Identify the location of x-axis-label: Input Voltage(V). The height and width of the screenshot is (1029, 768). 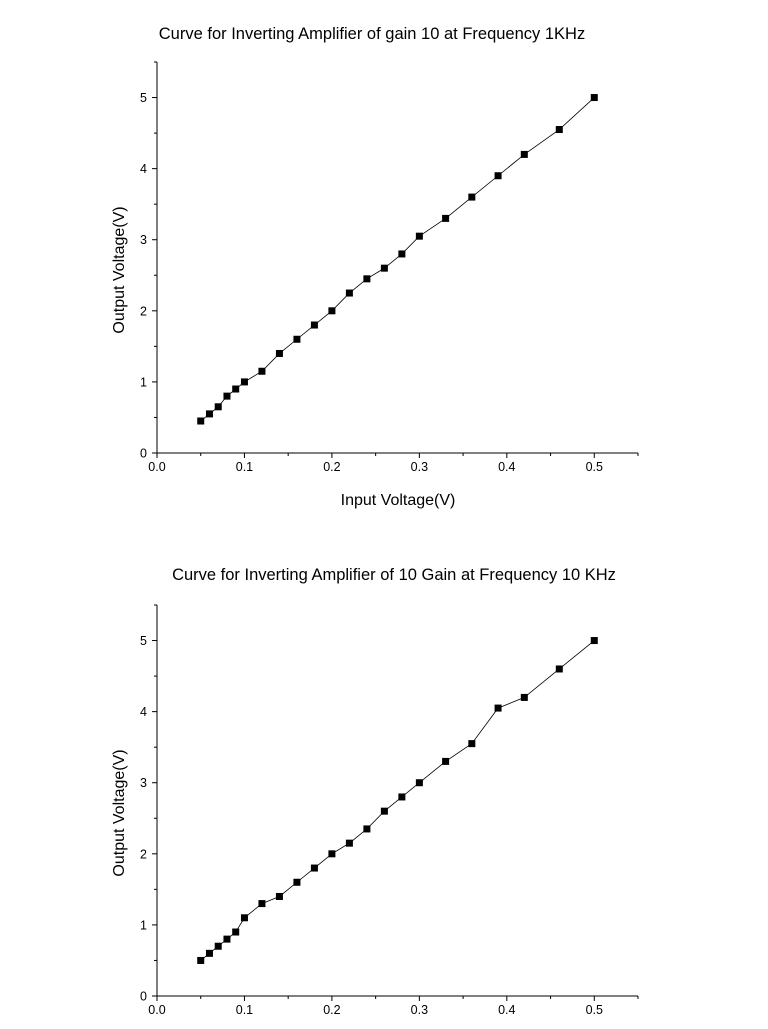
(398, 500).